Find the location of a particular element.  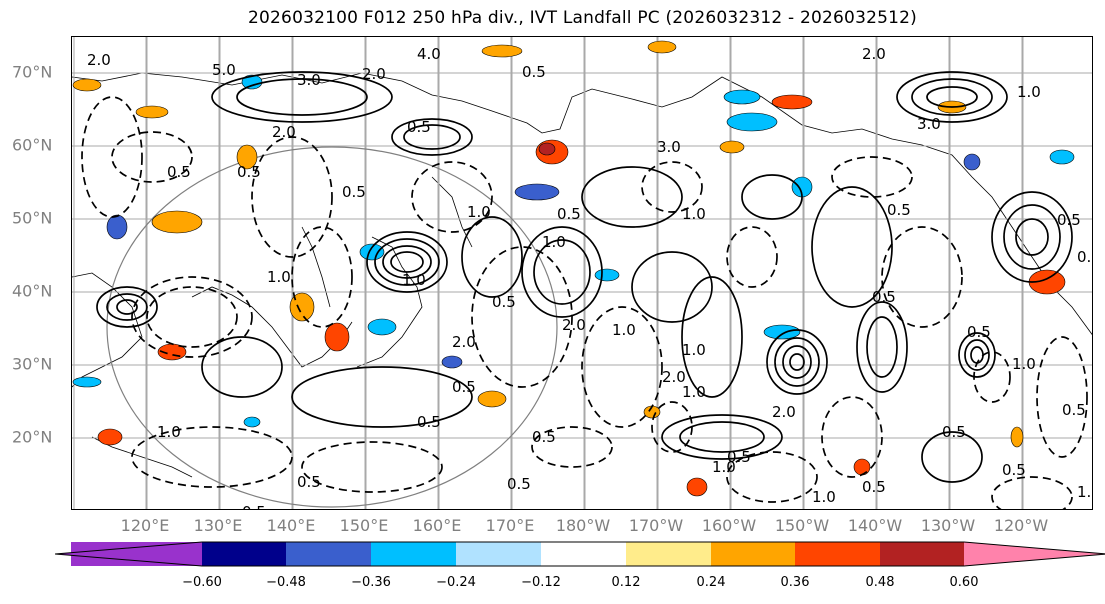

lon-label: 180°W is located at coordinates (583, 525).